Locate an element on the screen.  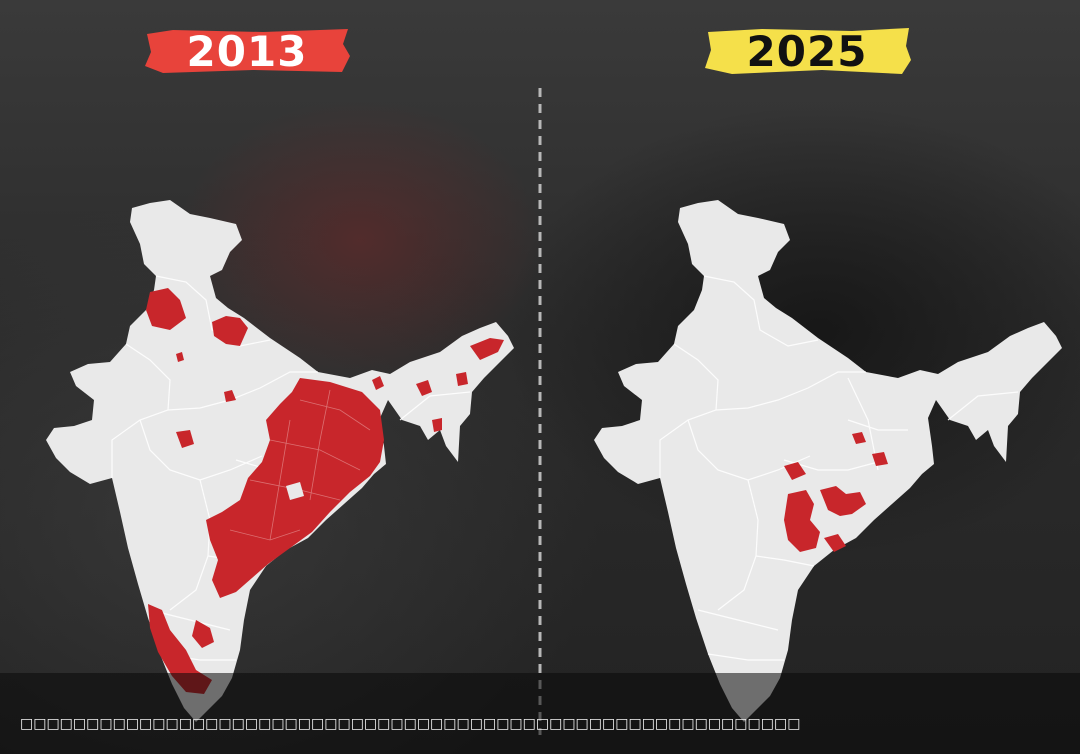
year-badge-2025: 2025 is located at coordinates (807, 51).